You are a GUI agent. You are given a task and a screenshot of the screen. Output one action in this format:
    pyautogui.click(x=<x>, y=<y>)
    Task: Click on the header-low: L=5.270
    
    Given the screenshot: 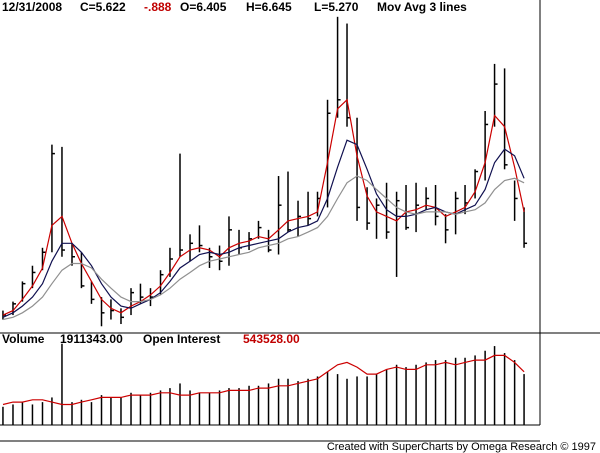 What is the action you would take?
    pyautogui.click(x=336, y=7)
    